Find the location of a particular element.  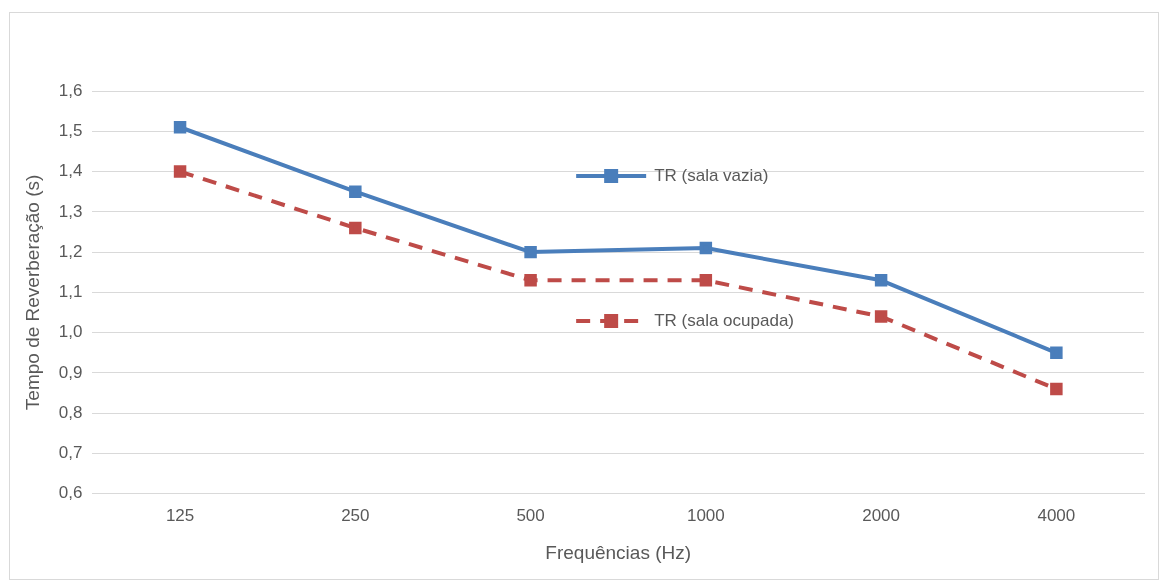

y-tick-label: 1,5 is located at coordinates (70, 130).